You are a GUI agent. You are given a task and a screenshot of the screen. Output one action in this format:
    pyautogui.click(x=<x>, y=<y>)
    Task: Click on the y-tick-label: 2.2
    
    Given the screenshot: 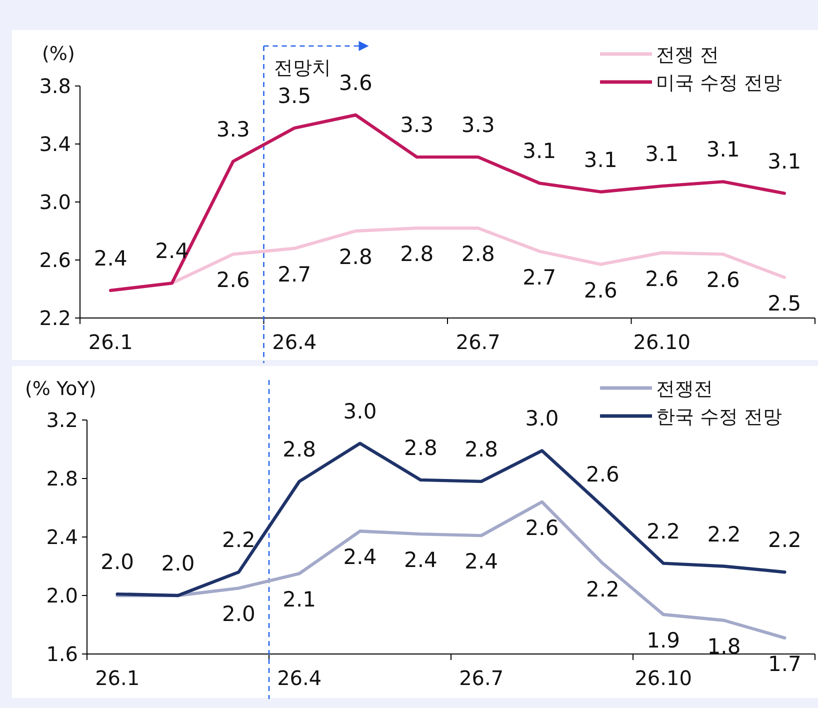 What is the action you would take?
    pyautogui.click(x=55, y=318)
    